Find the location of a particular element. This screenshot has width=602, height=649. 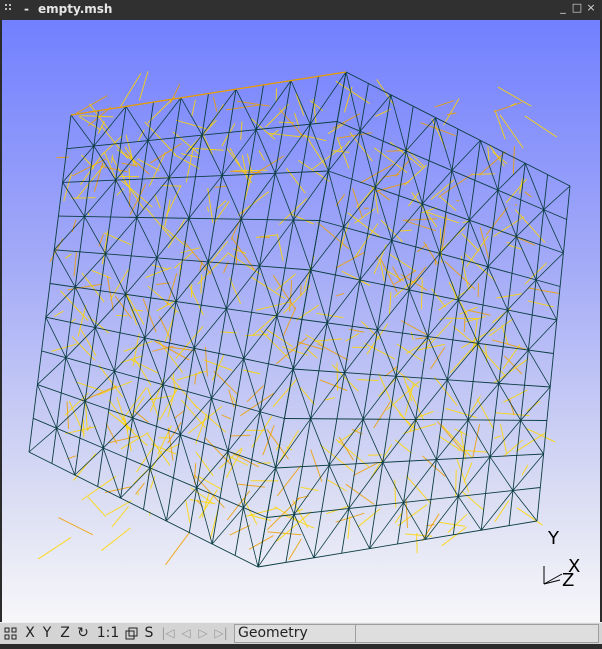

maximize-button: □ is located at coordinates (577, 7).